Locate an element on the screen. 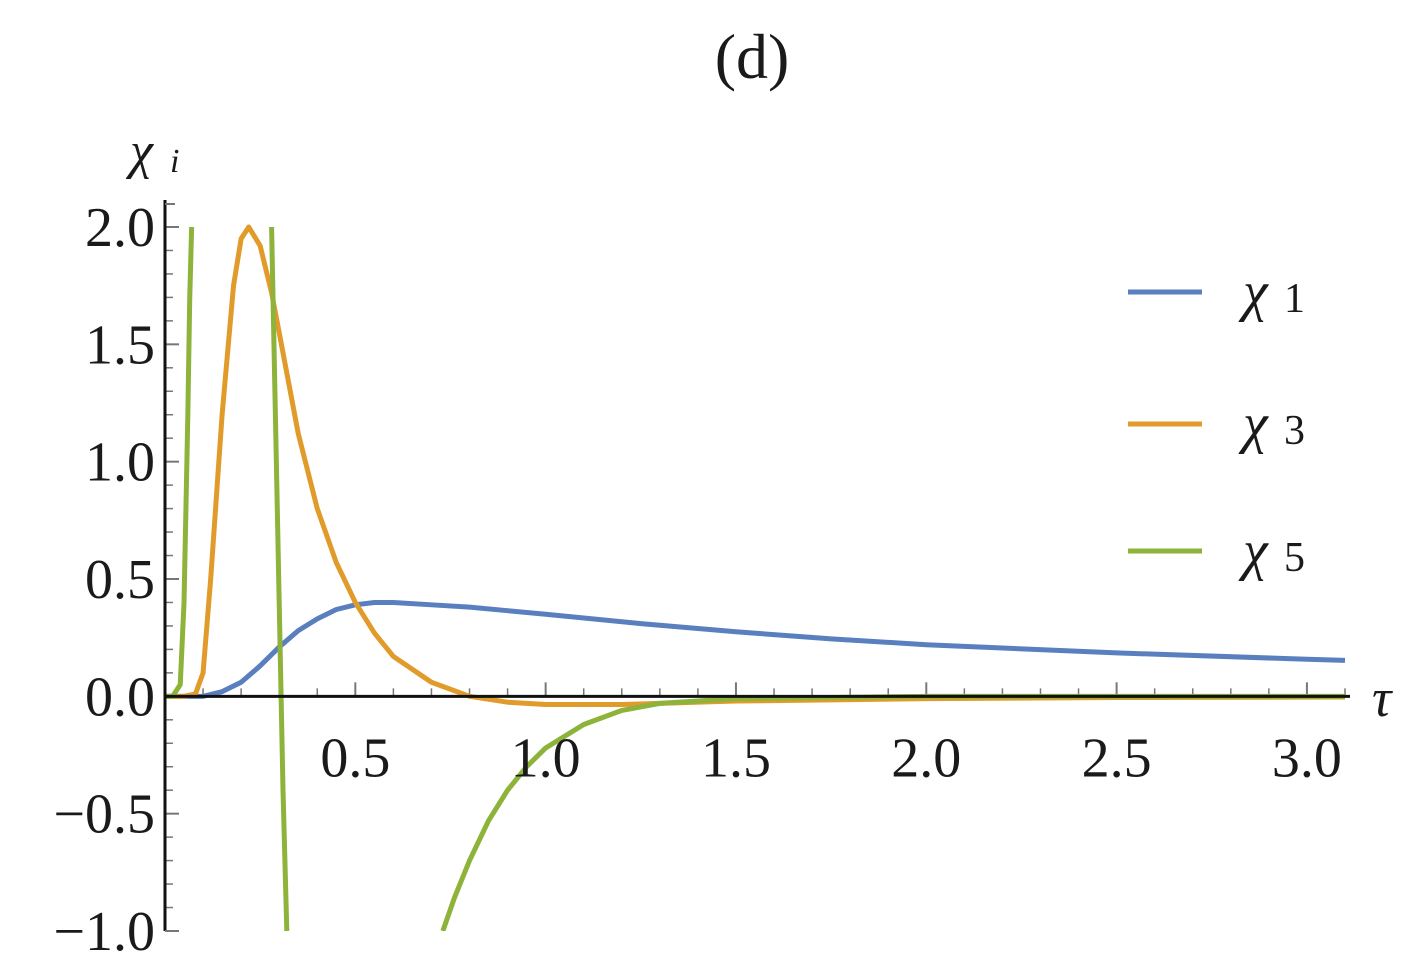  x-tick-label: 2.5 is located at coordinates (1117, 758).